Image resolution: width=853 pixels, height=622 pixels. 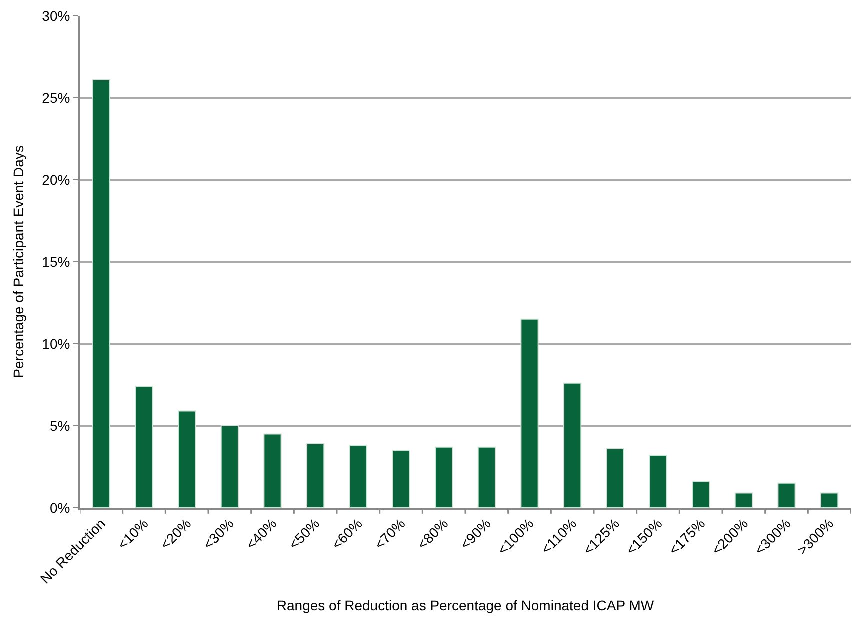 I want to click on y-tick-label: 10%, so click(x=56, y=344).